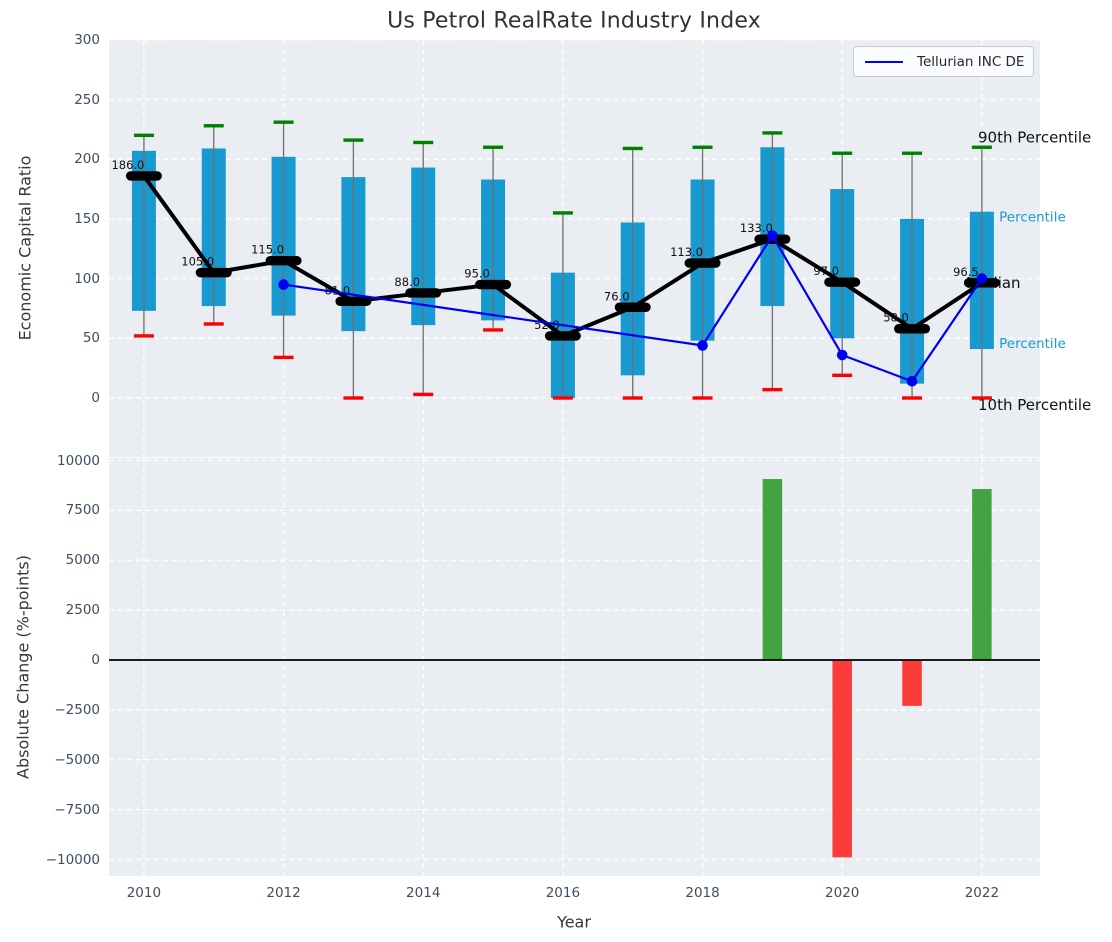 The image size is (1112, 942). What do you see at coordinates (702, 263) in the screenshot?
I see `median-marker-2018` at bounding box center [702, 263].